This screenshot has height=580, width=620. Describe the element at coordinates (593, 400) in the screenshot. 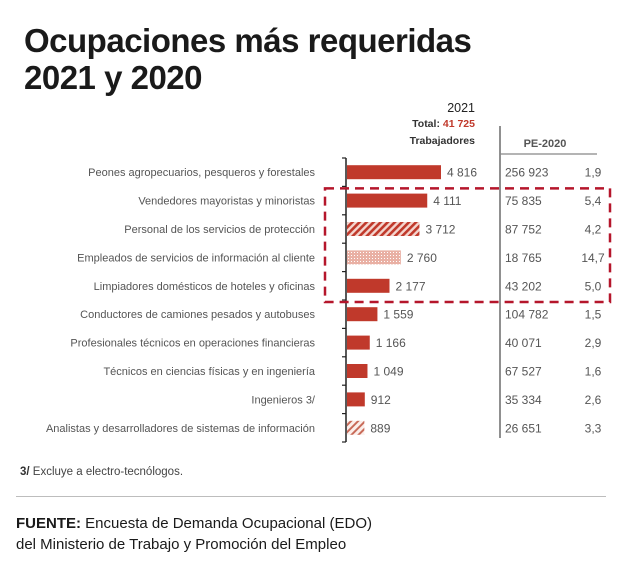

I see `ratio-value: 2,6` at that location.